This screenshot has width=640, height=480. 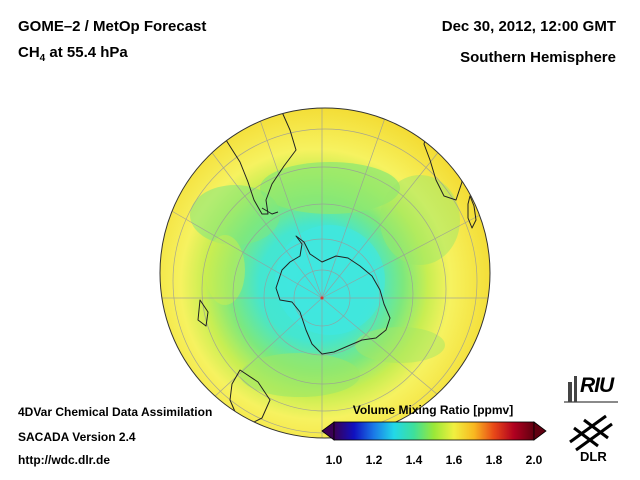 What do you see at coordinates (593, 456) in the screenshot?
I see `dlr-wordmark: DLR` at bounding box center [593, 456].